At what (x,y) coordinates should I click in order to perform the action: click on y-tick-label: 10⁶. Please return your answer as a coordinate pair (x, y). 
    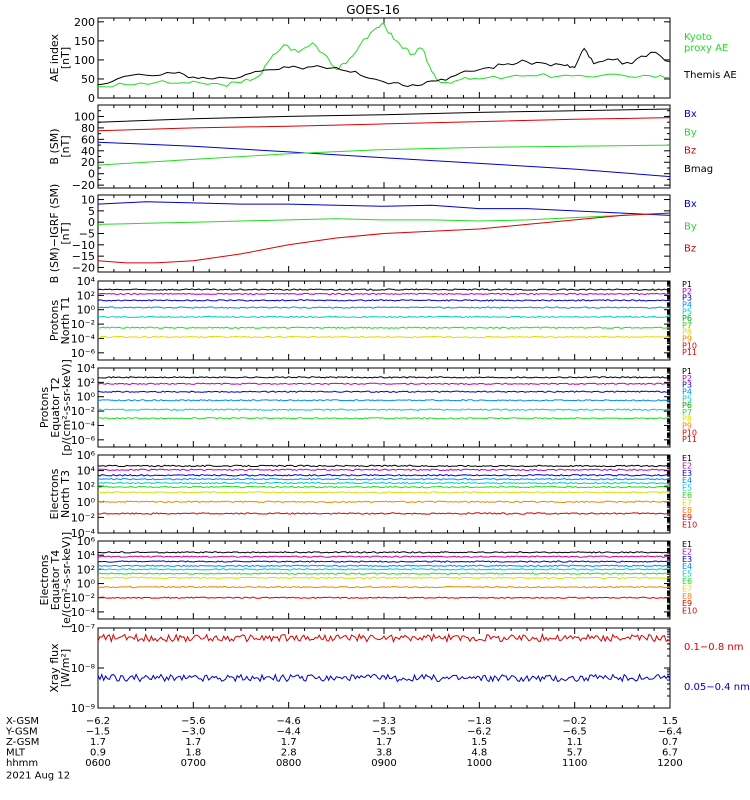
    Looking at the image, I should click on (86, 455).